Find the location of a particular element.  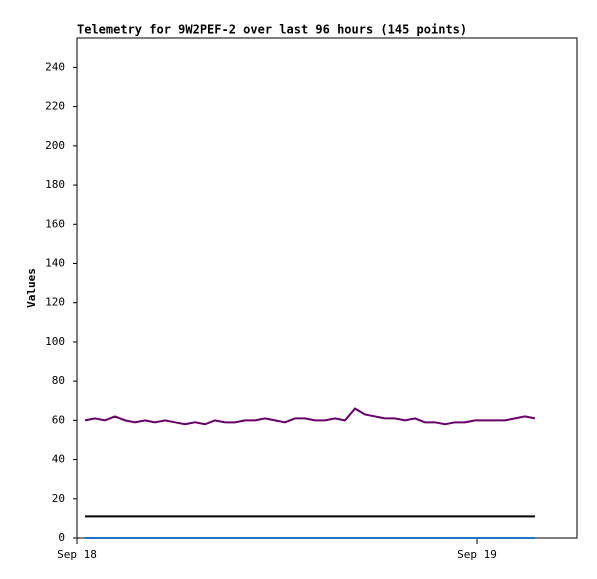

y-tick-label: 80 is located at coordinates (58, 380).